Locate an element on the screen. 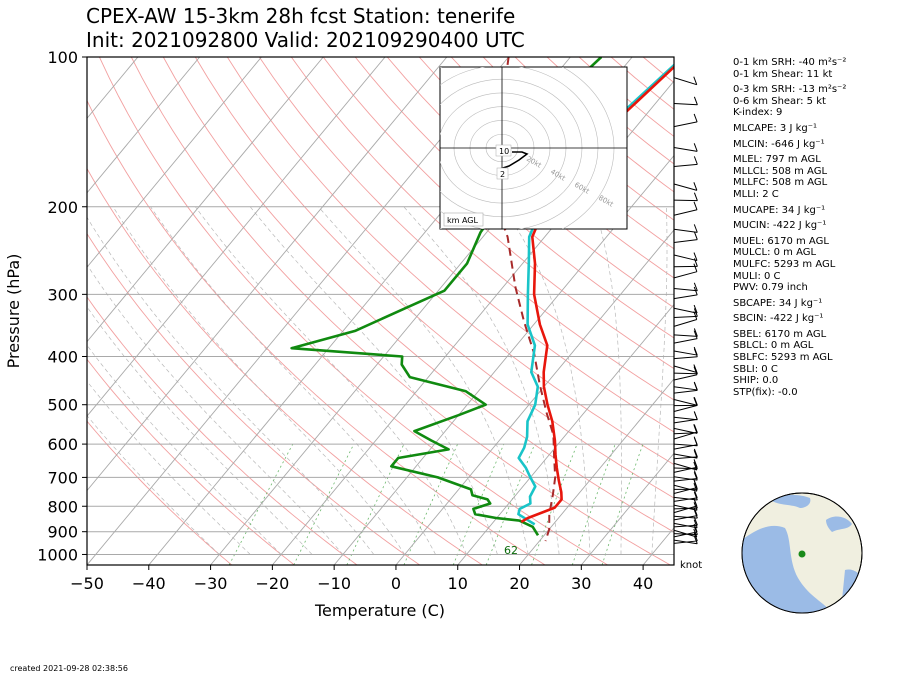 The width and height of the screenshot is (906, 675). x-tick-label: 10 is located at coordinates (458, 583).